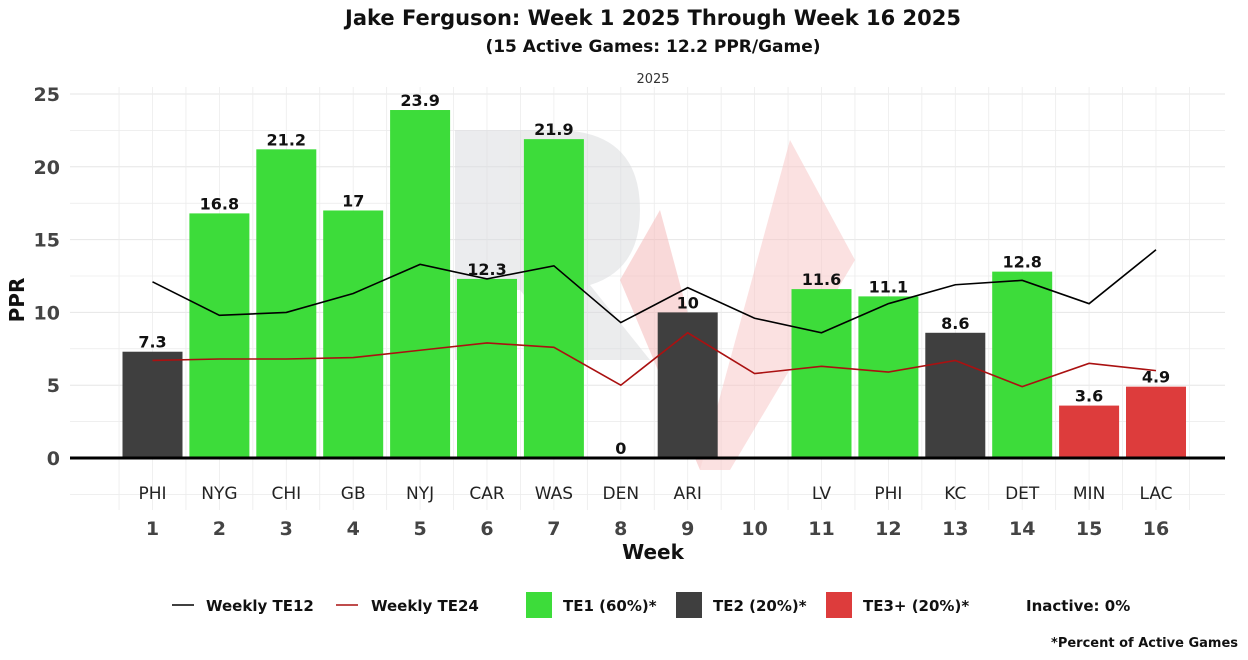  What do you see at coordinates (760, 606) in the screenshot?
I see `legend-te2-label: TE2 (20%)*` at bounding box center [760, 606].